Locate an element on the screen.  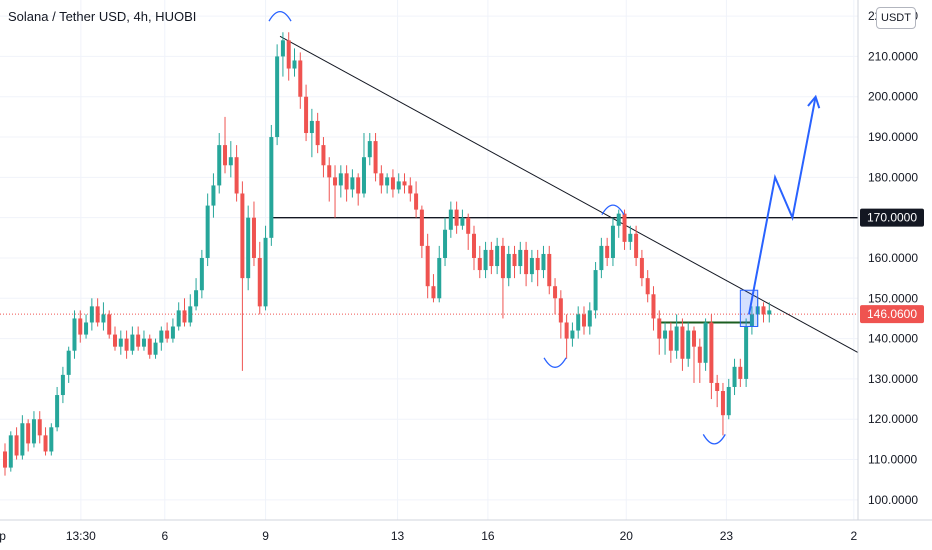
price-tick-label: 150.0000 is located at coordinates (893, 298).